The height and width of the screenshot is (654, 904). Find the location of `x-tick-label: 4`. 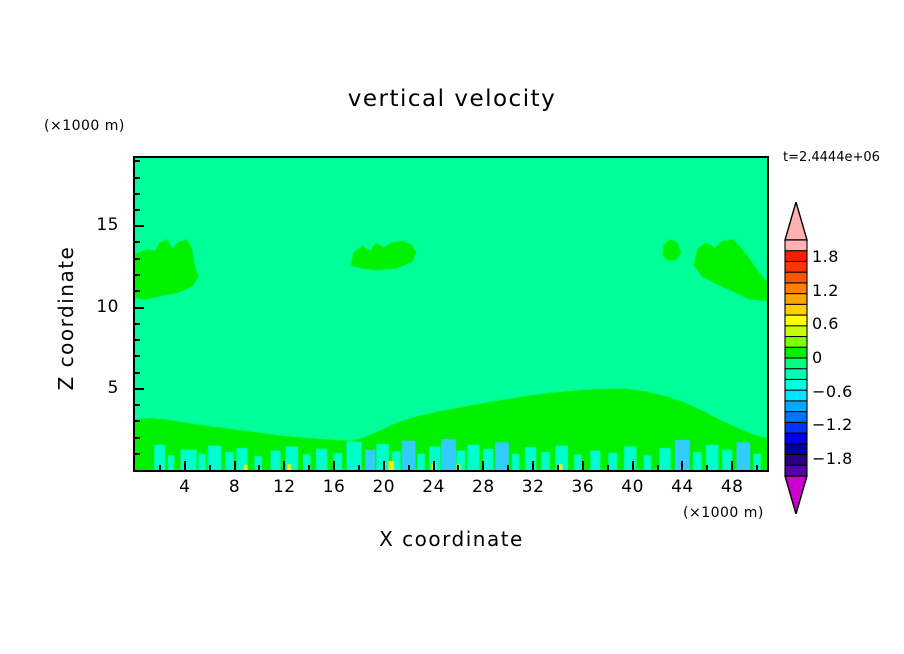

x-tick-label: 4 is located at coordinates (185, 487).